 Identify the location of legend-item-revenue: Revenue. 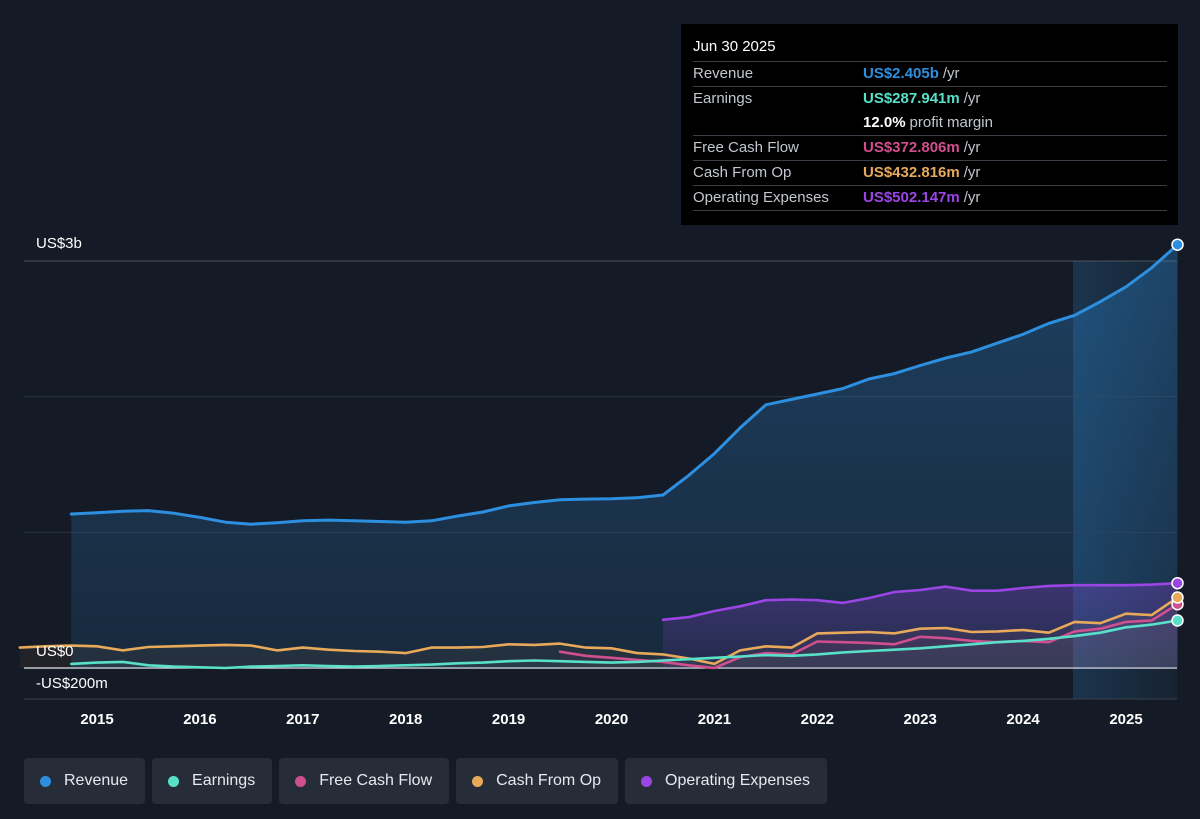
(85, 781).